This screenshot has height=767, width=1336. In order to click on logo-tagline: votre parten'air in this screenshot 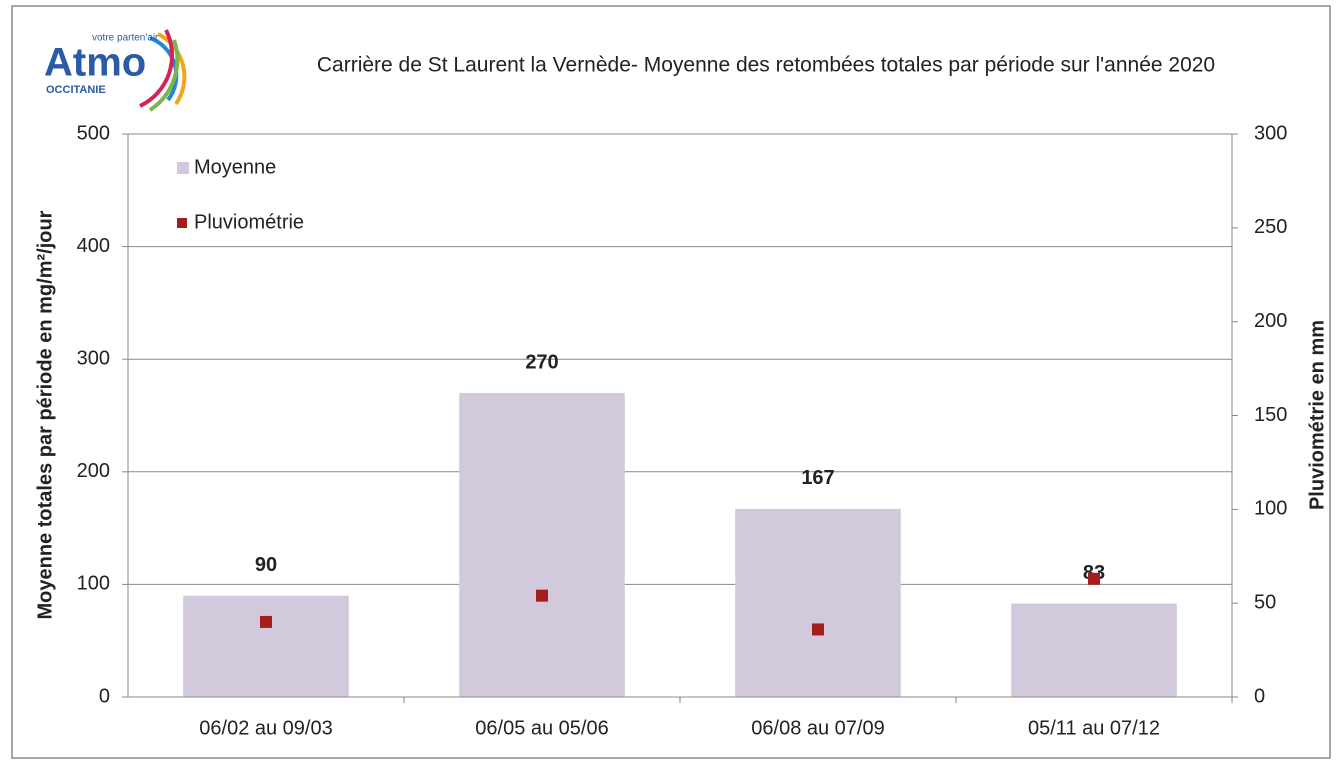, I will do `click(125, 38)`.